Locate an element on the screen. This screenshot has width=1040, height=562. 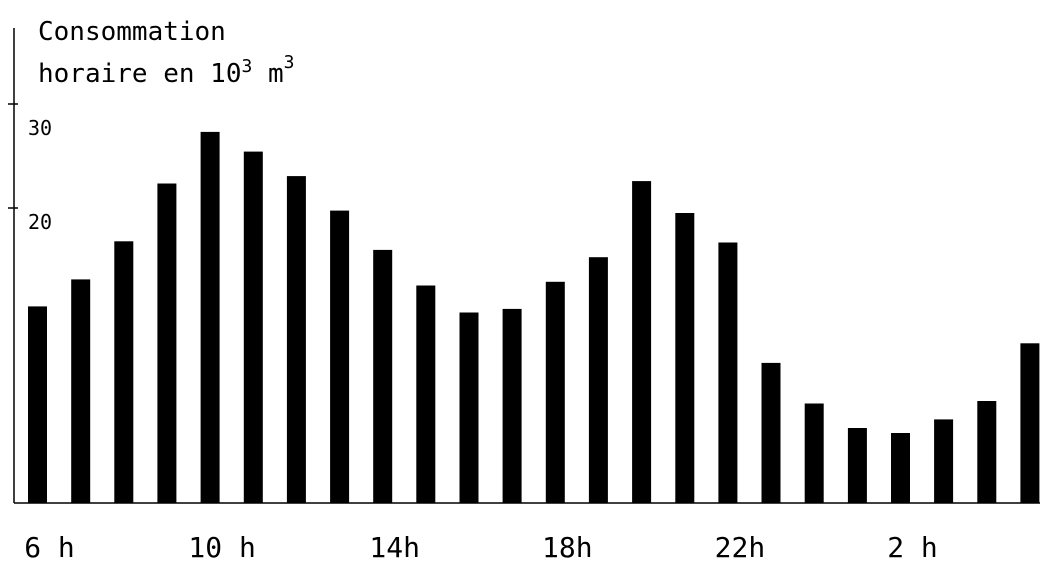
y-tick-label: 30 is located at coordinates (40, 128).